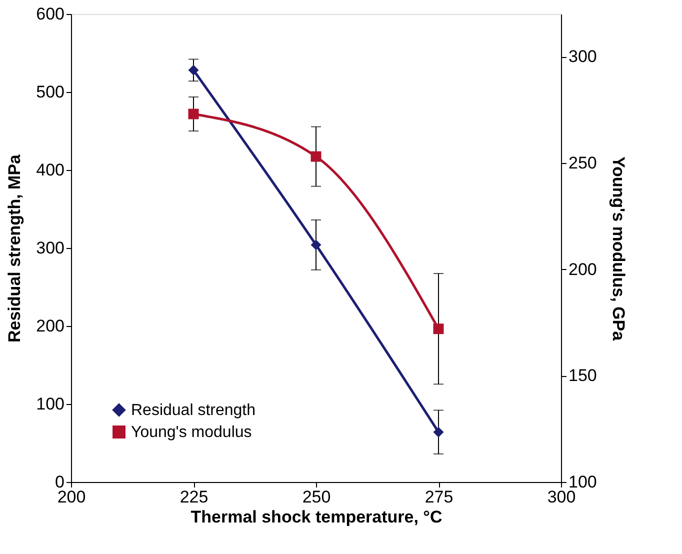  What do you see at coordinates (50, 14) in the screenshot?
I see `y-tick-label: 600` at bounding box center [50, 14].